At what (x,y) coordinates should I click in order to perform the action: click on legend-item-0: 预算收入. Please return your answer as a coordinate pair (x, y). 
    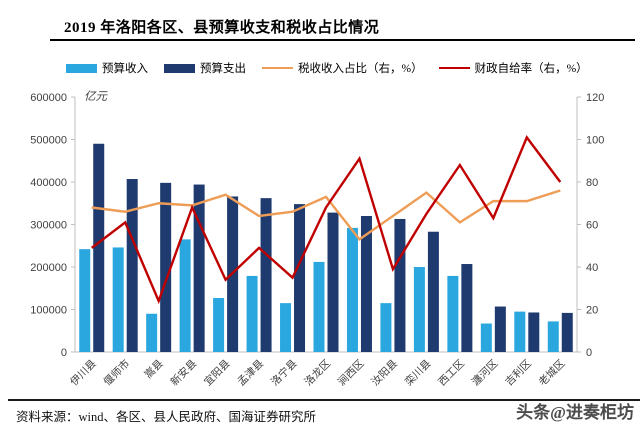
    Looking at the image, I should click on (107, 68).